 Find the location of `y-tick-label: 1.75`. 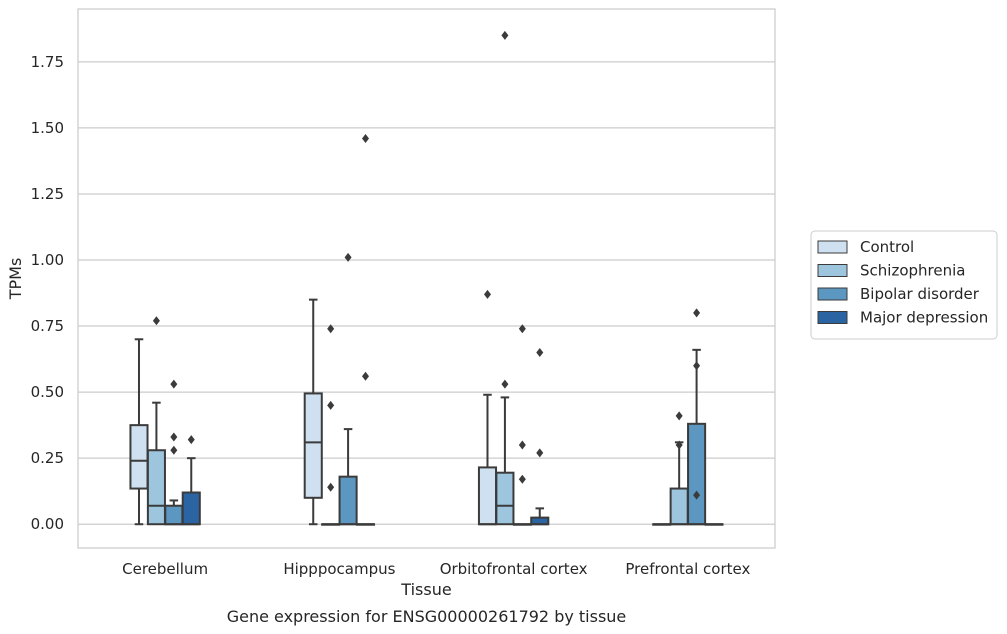

y-tick-label: 1.75 is located at coordinates (47, 62).